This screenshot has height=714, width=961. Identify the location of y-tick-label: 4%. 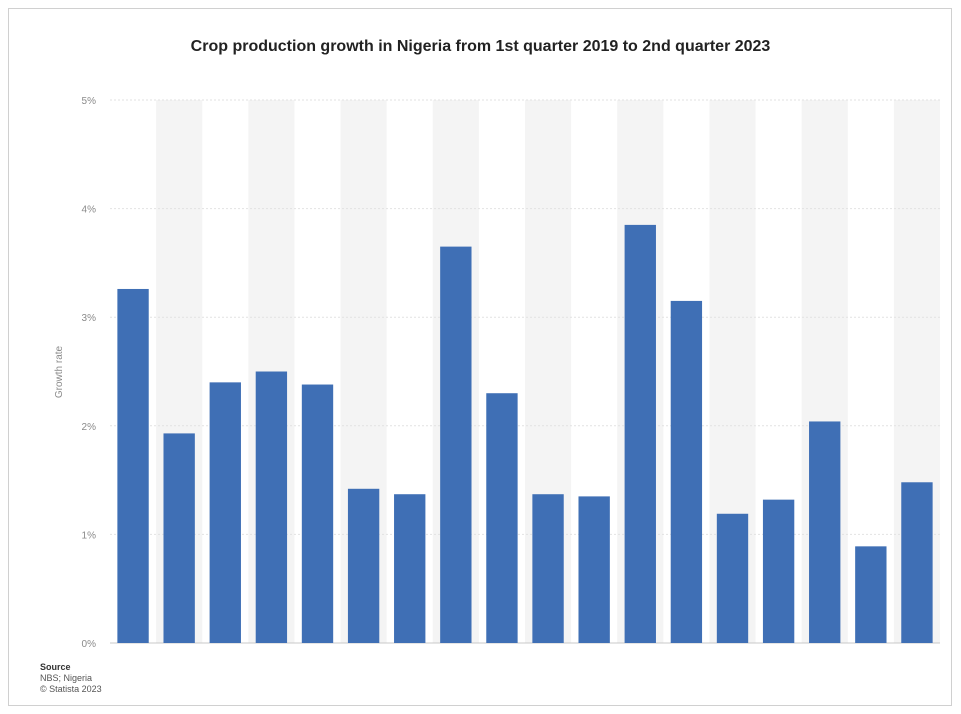
(89, 210).